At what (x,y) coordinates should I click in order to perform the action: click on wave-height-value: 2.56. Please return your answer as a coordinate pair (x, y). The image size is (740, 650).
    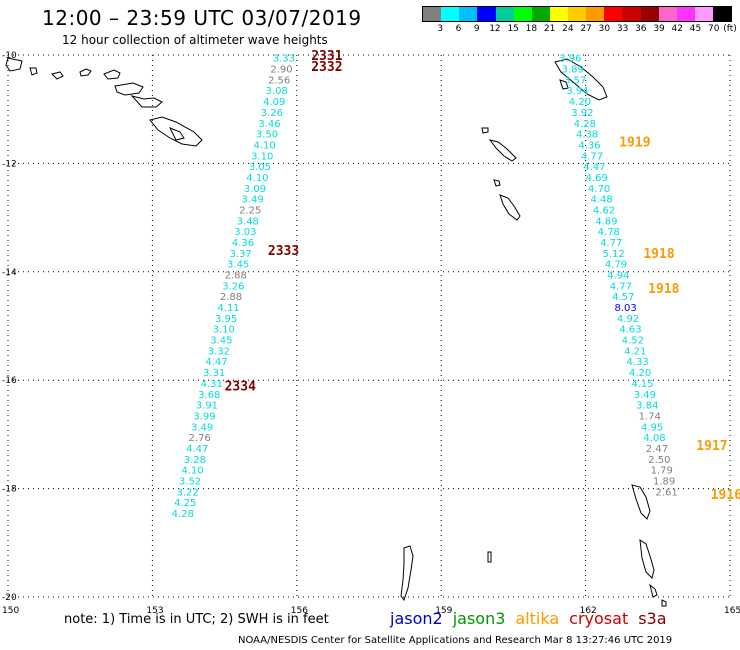
    Looking at the image, I should click on (279, 80).